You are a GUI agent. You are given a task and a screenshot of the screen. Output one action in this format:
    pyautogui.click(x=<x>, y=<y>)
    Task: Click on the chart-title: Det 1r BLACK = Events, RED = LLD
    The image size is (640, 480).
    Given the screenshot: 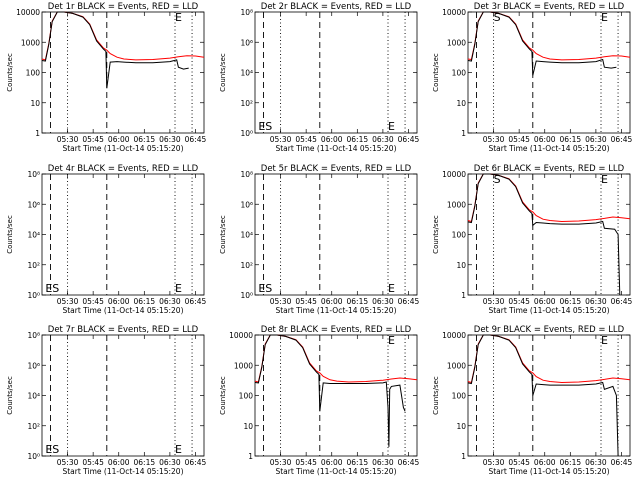 What is the action you would take?
    pyautogui.click(x=123, y=7)
    